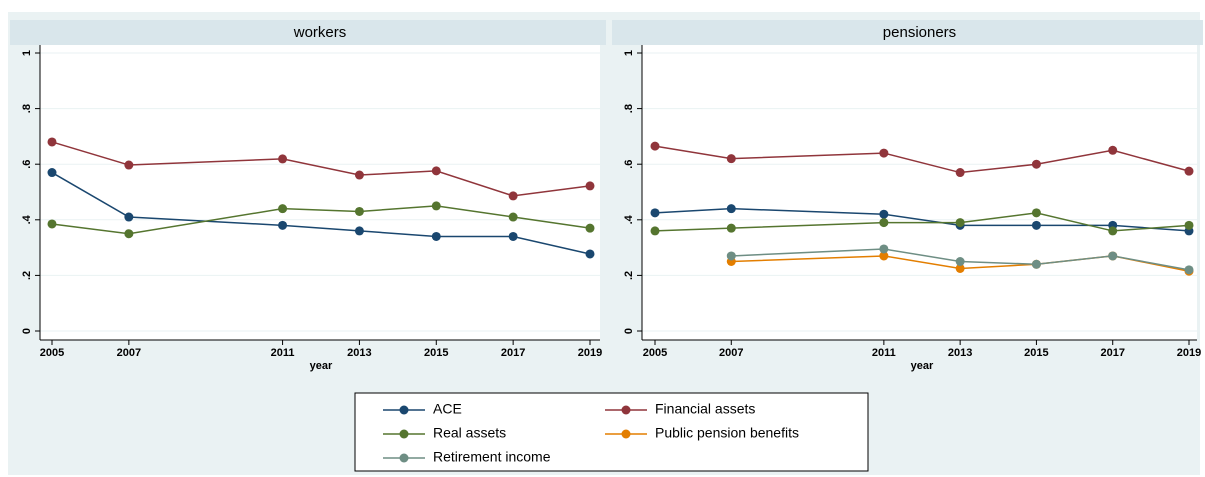  Describe the element at coordinates (705, 409) in the screenshot. I see `legend-label: Financial assets` at that location.